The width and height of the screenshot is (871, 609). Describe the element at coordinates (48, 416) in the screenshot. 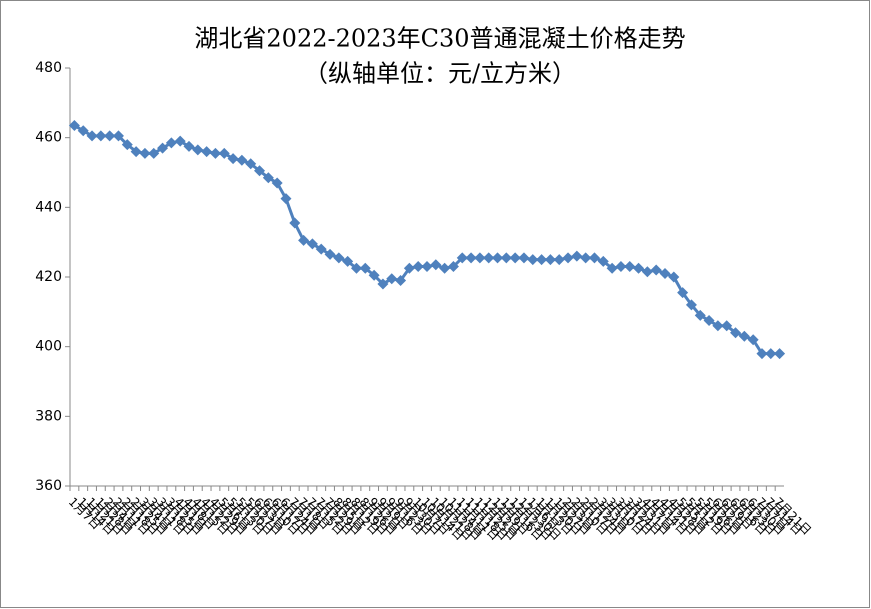

I see `y-tick-label: 380` at that location.